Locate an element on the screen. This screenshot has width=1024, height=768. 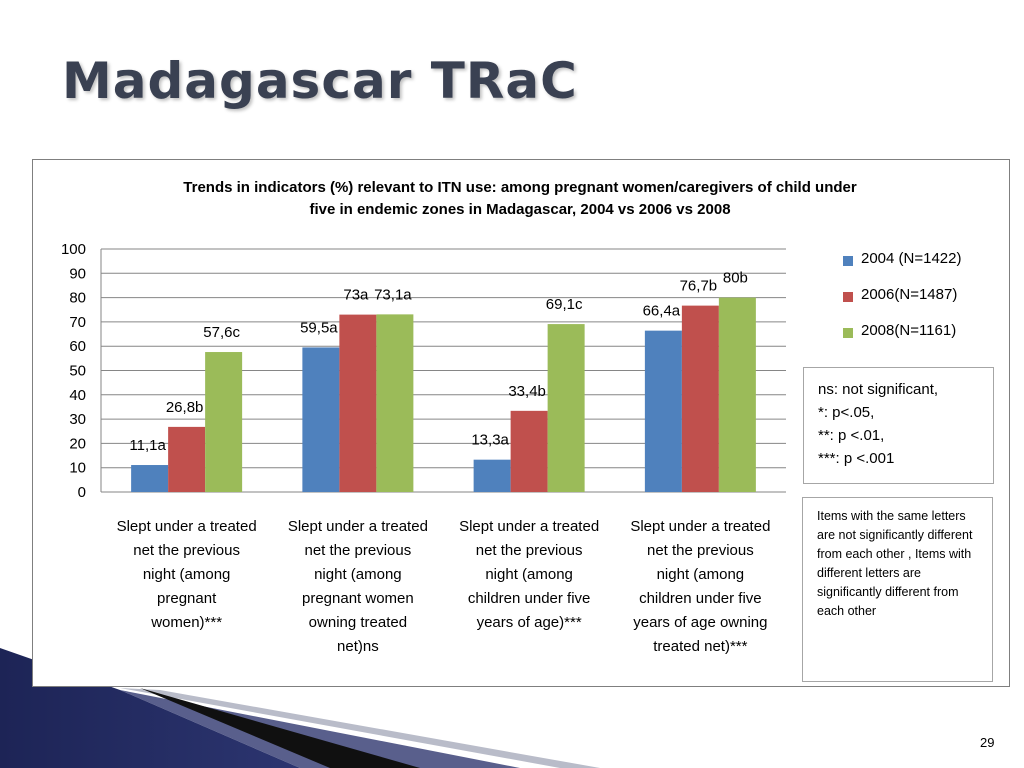
legend-label-2008: 2008(N=1161) is located at coordinates (909, 330).